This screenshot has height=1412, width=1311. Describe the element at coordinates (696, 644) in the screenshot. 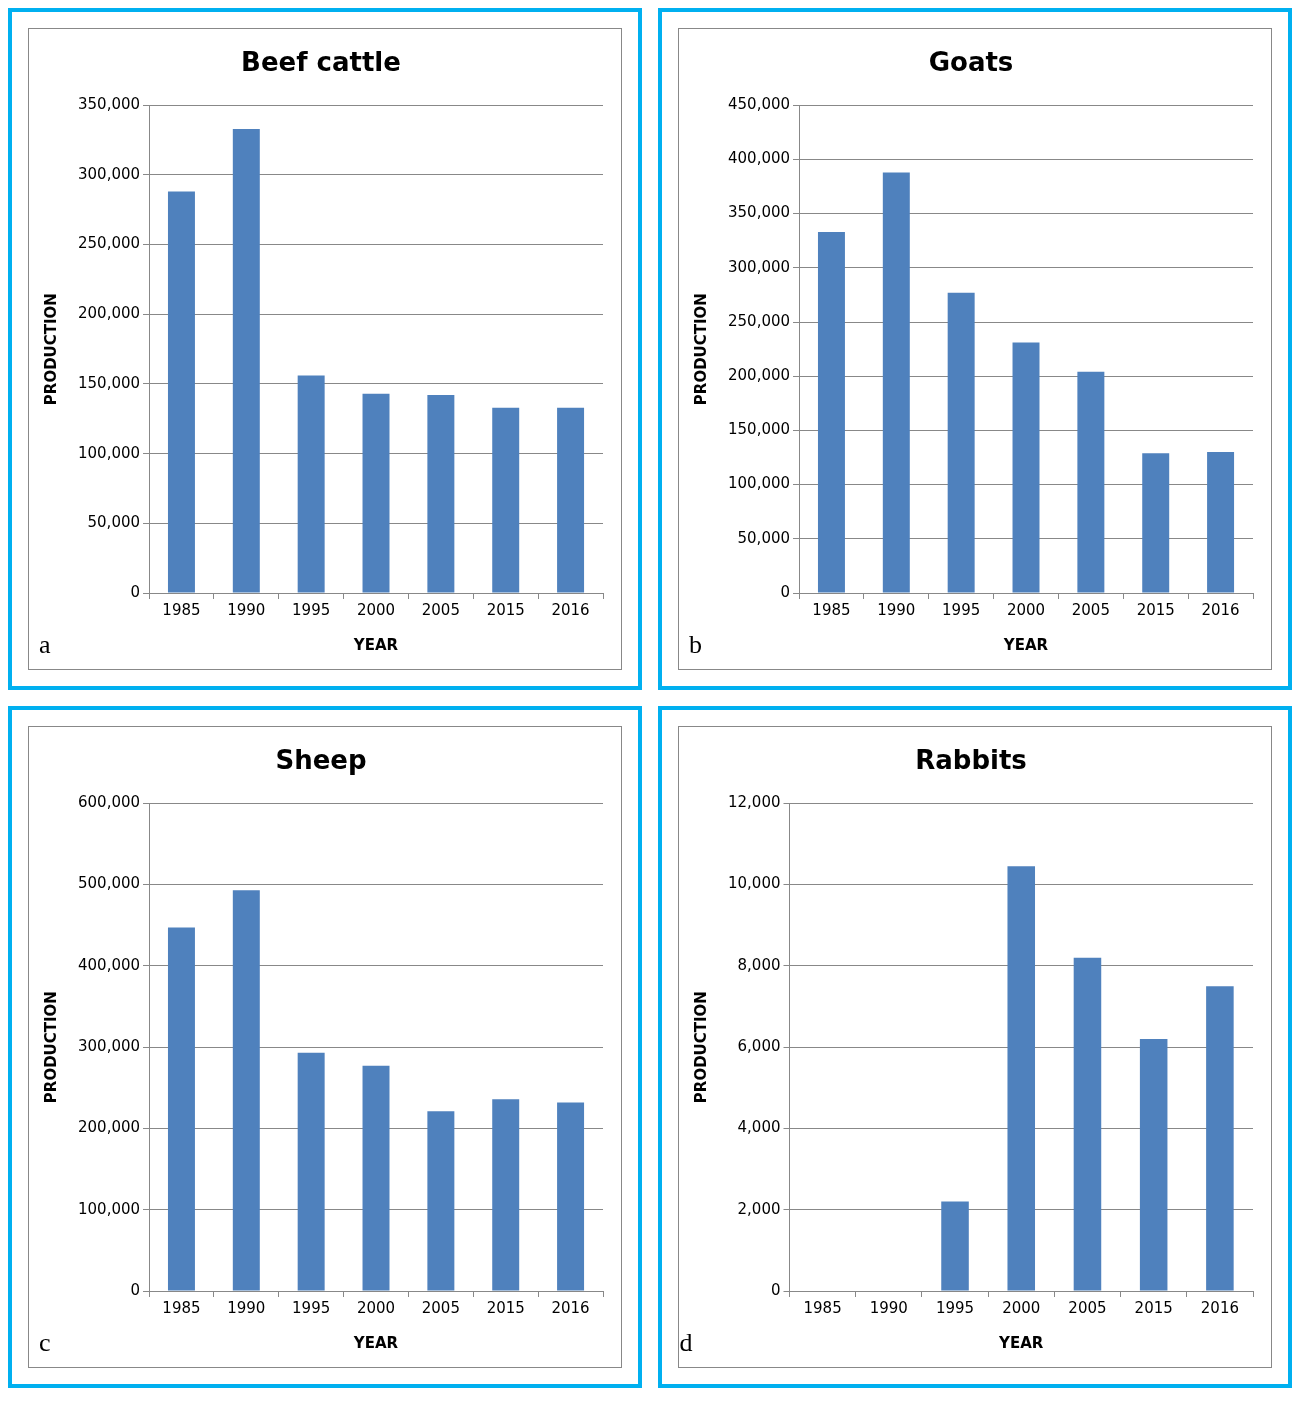

I see `text: b` at that location.